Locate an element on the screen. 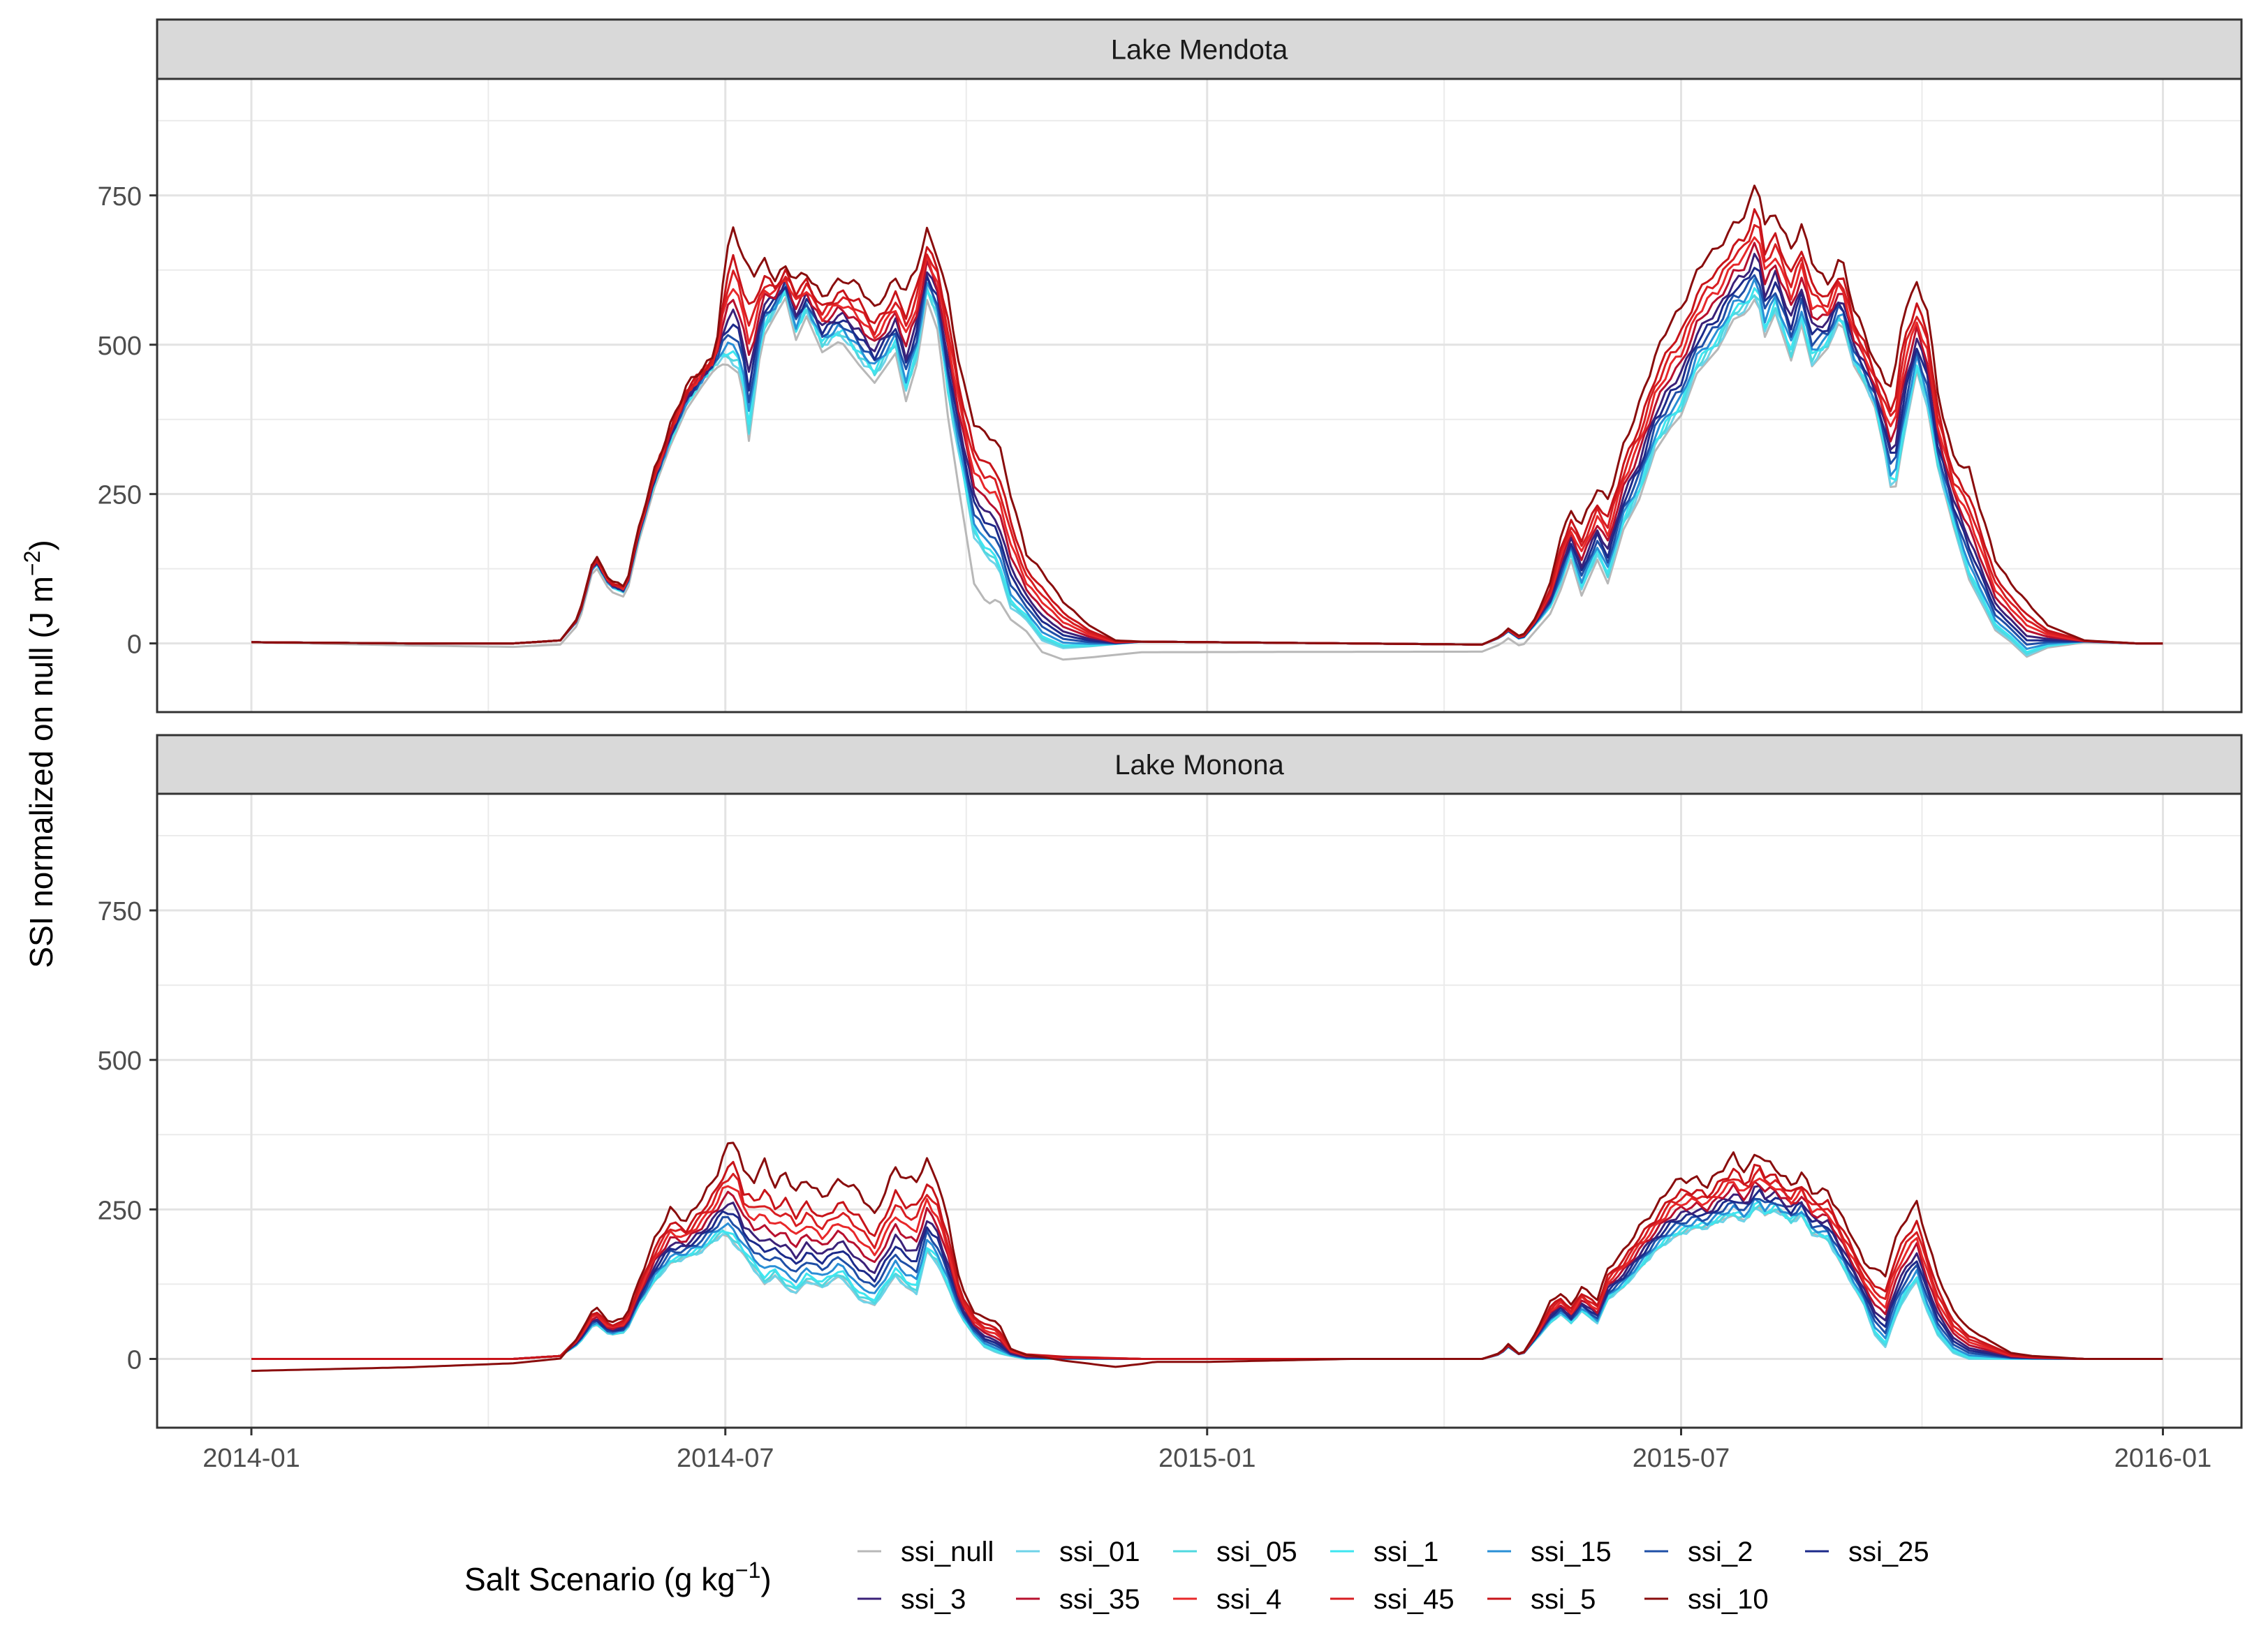 The height and width of the screenshot is (1649, 2268). legend-title-exponent: −1 is located at coordinates (747, 1570).